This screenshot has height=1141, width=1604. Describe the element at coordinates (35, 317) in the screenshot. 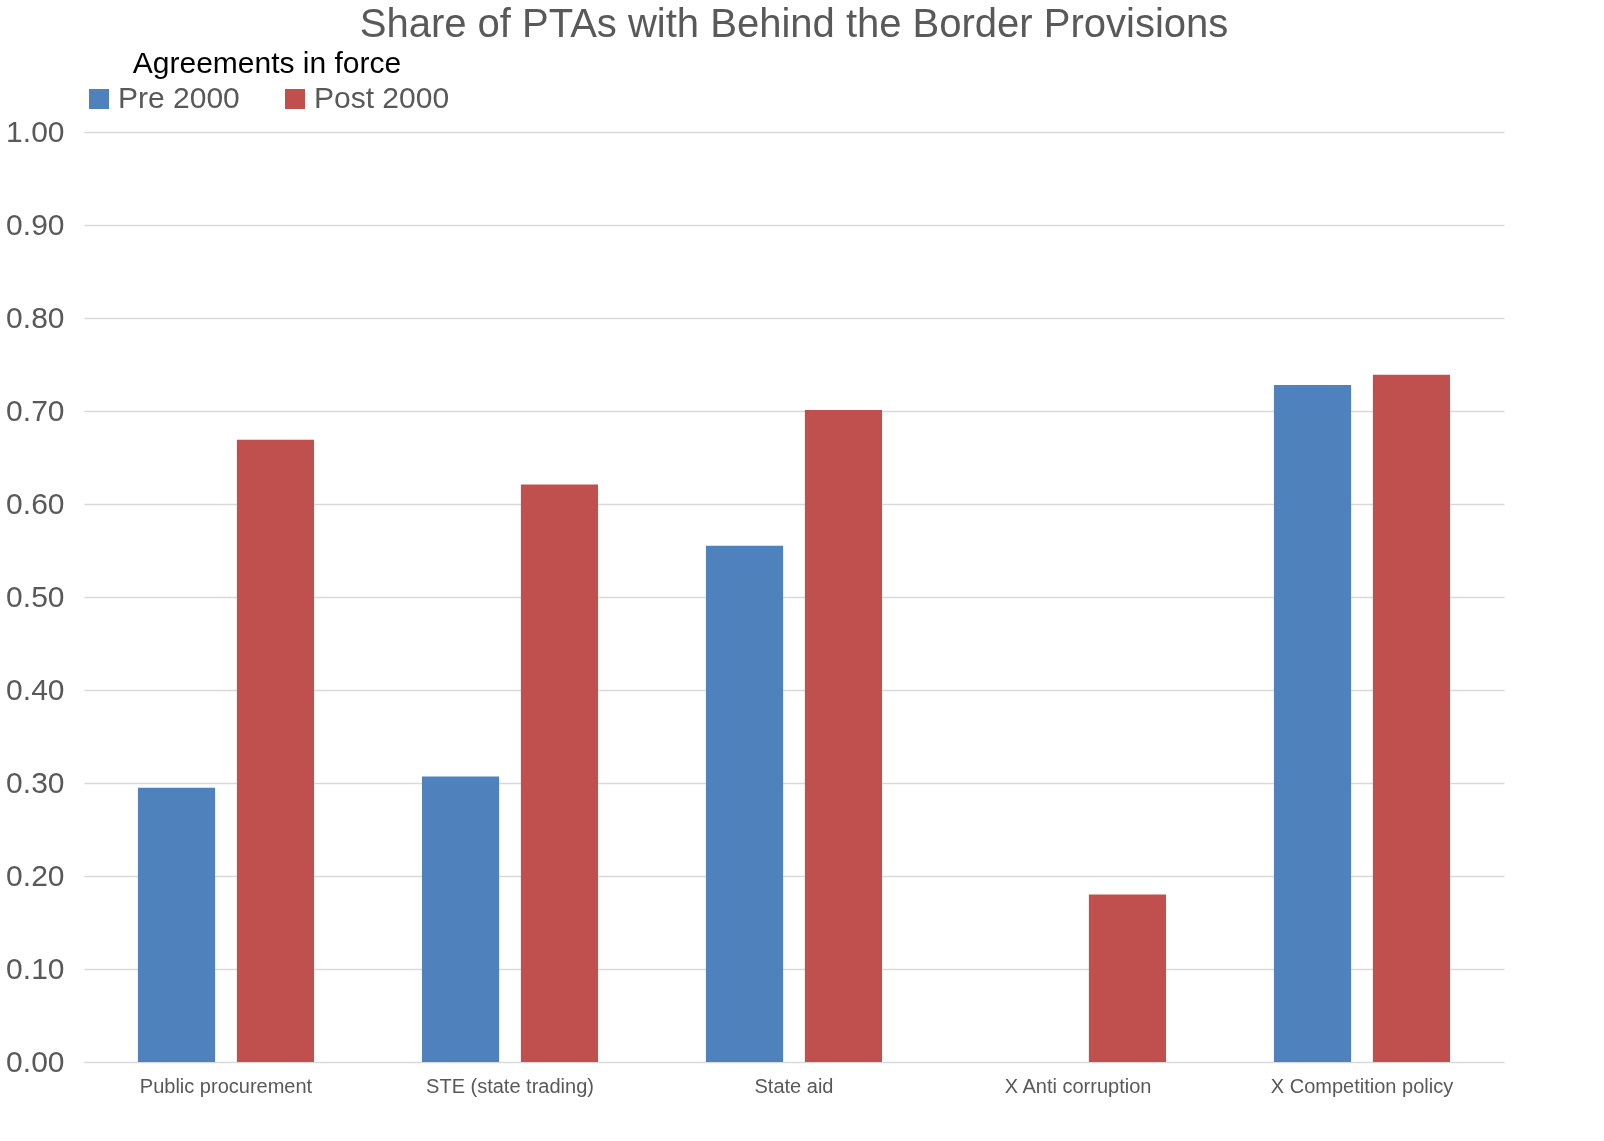

I see `y-tick-label: 0.80` at that location.